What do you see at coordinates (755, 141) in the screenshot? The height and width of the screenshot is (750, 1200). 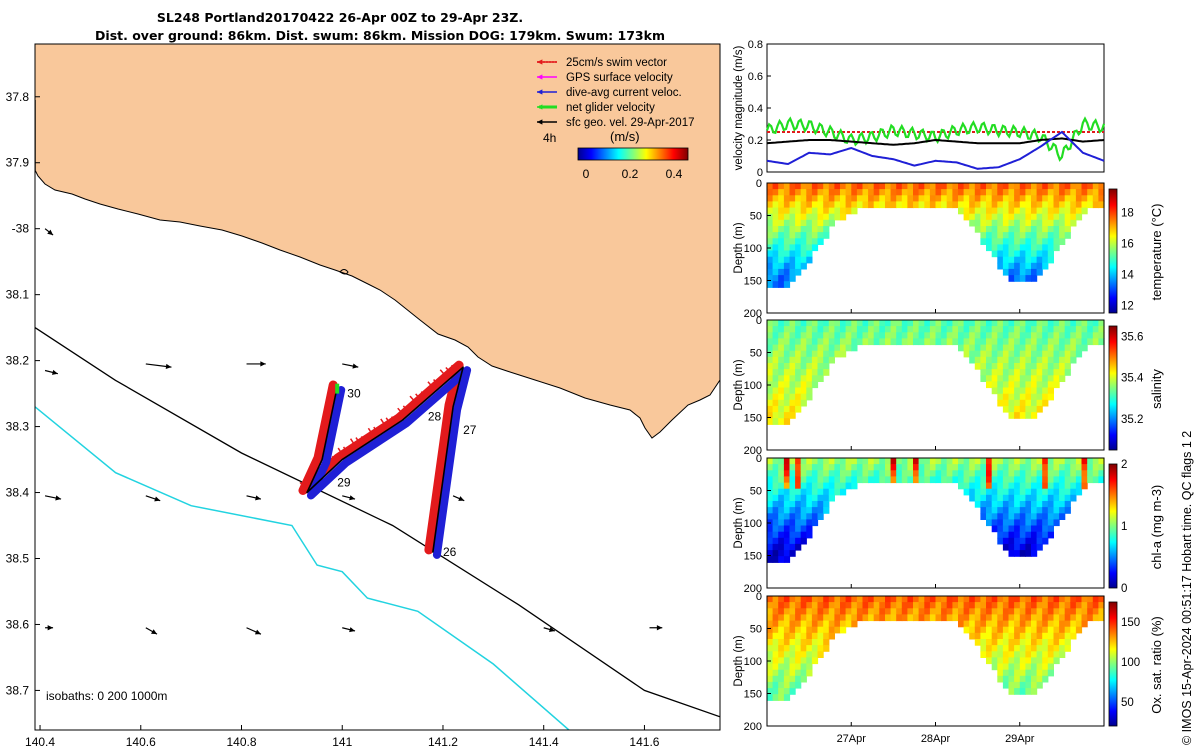 I see `velocity-y-tick-label: 0.2` at bounding box center [755, 141].